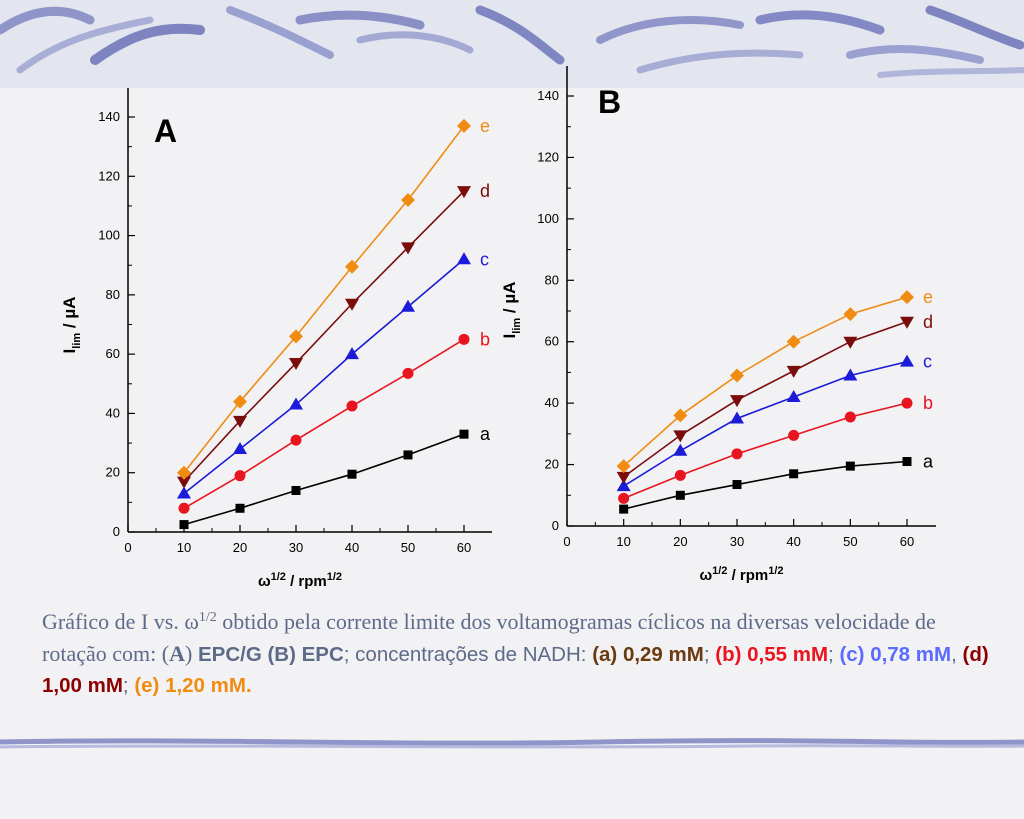 The height and width of the screenshot is (819, 1024). Describe the element at coordinates (907, 541) in the screenshot. I see `x-tick-label: 60` at that location.